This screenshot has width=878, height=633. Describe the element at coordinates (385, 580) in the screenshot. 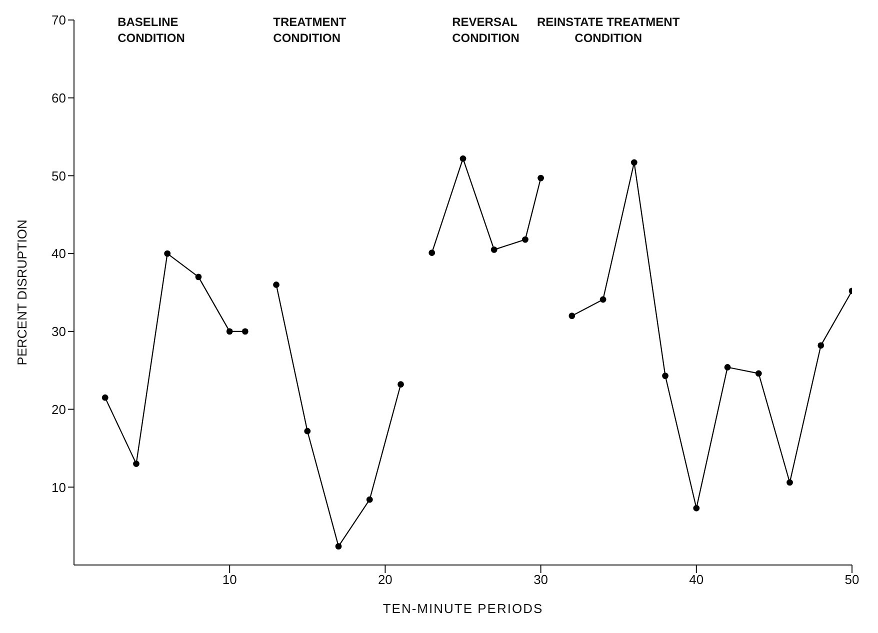

I see `x-tick-label: 20` at that location.